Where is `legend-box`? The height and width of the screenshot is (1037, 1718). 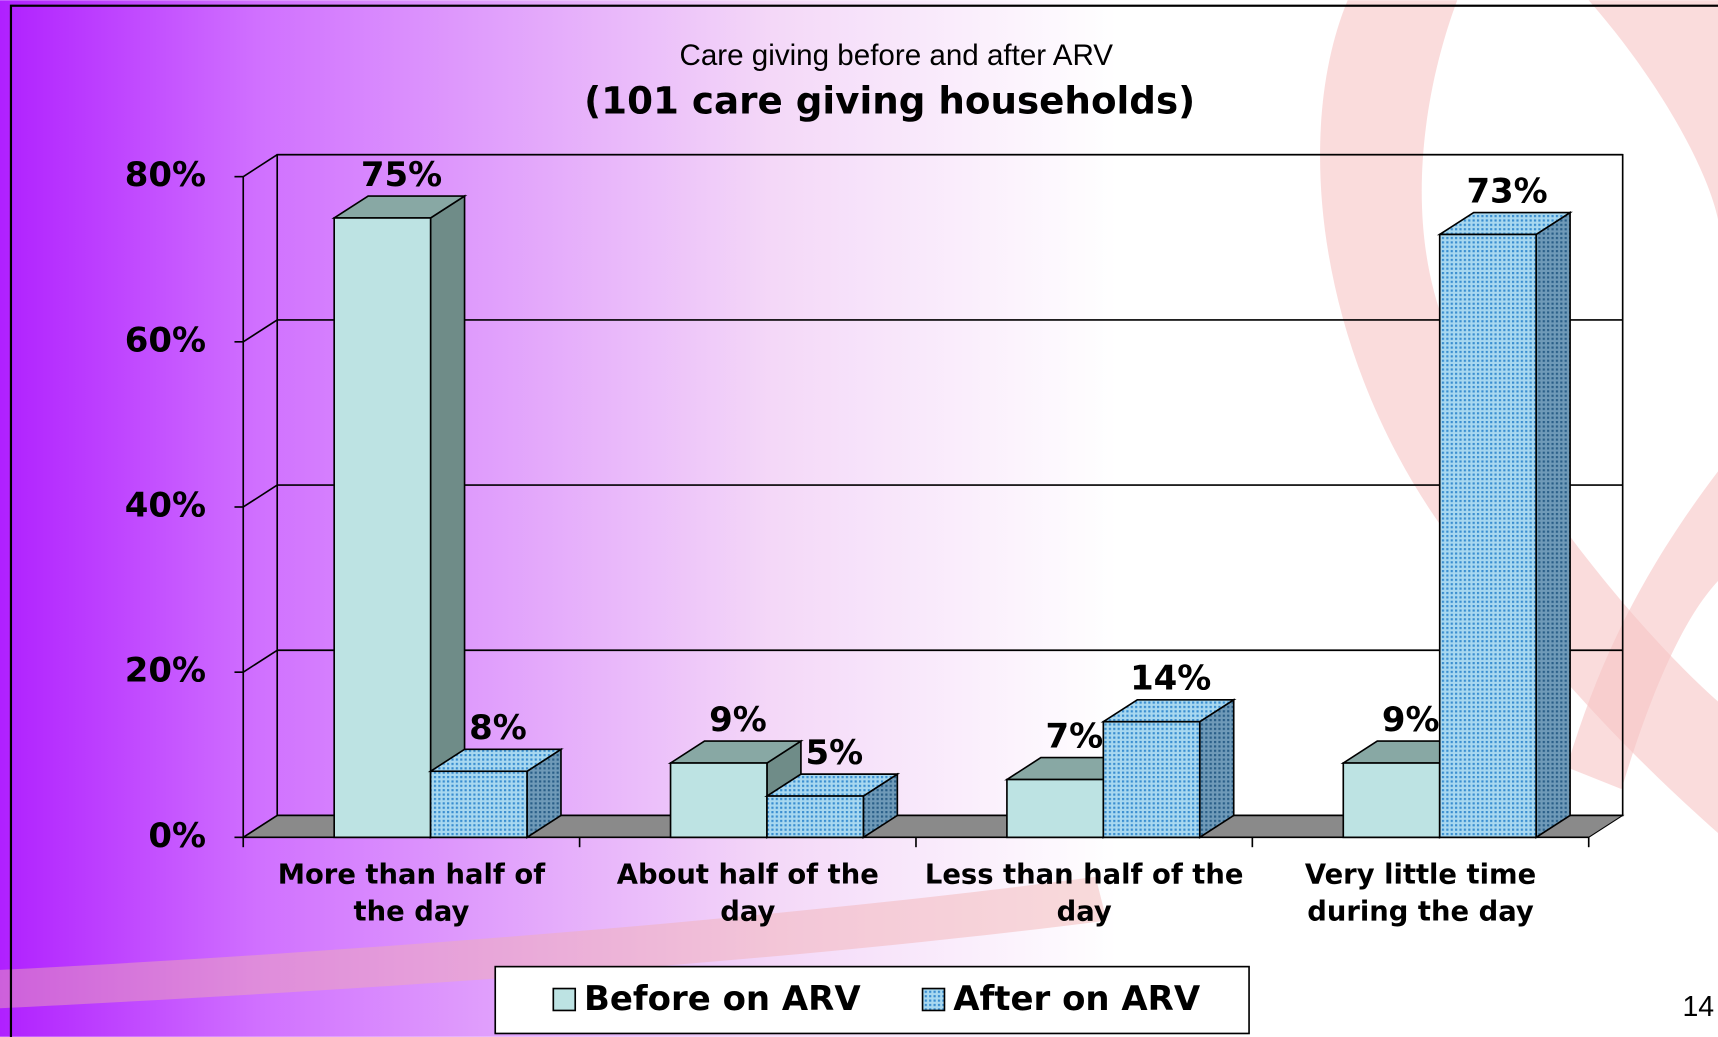
legend-box is located at coordinates (872, 1000).